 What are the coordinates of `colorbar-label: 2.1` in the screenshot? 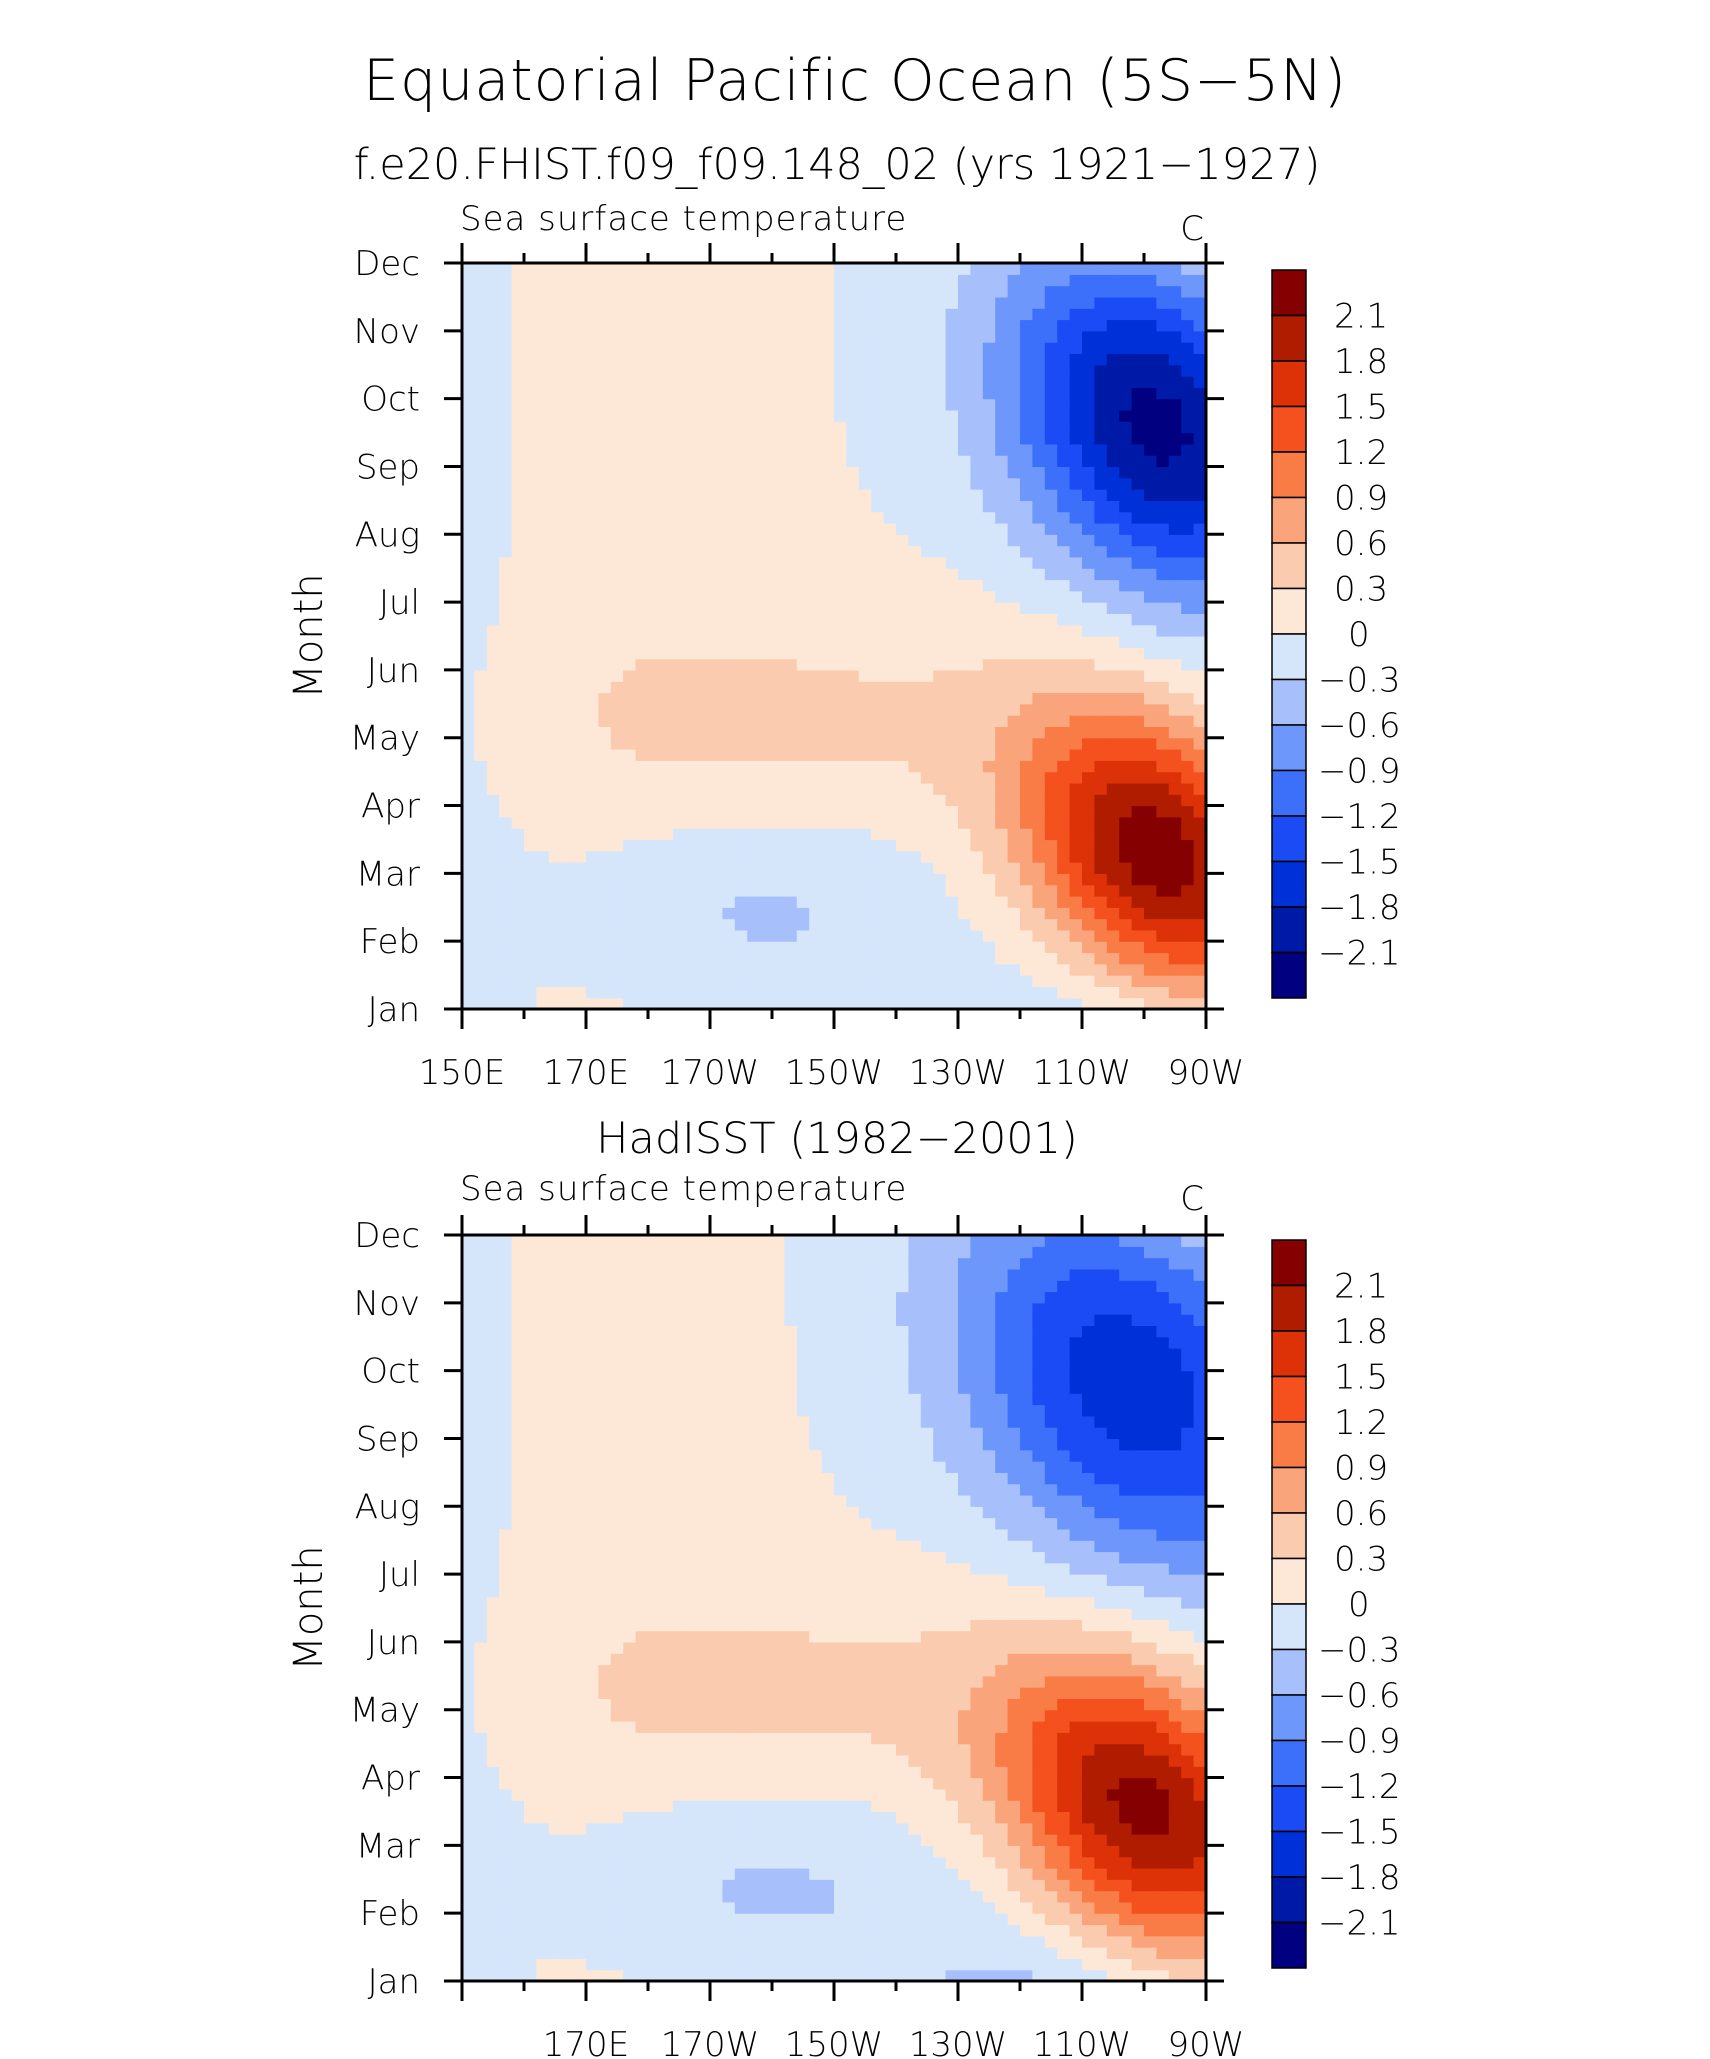 It's located at (1361, 317).